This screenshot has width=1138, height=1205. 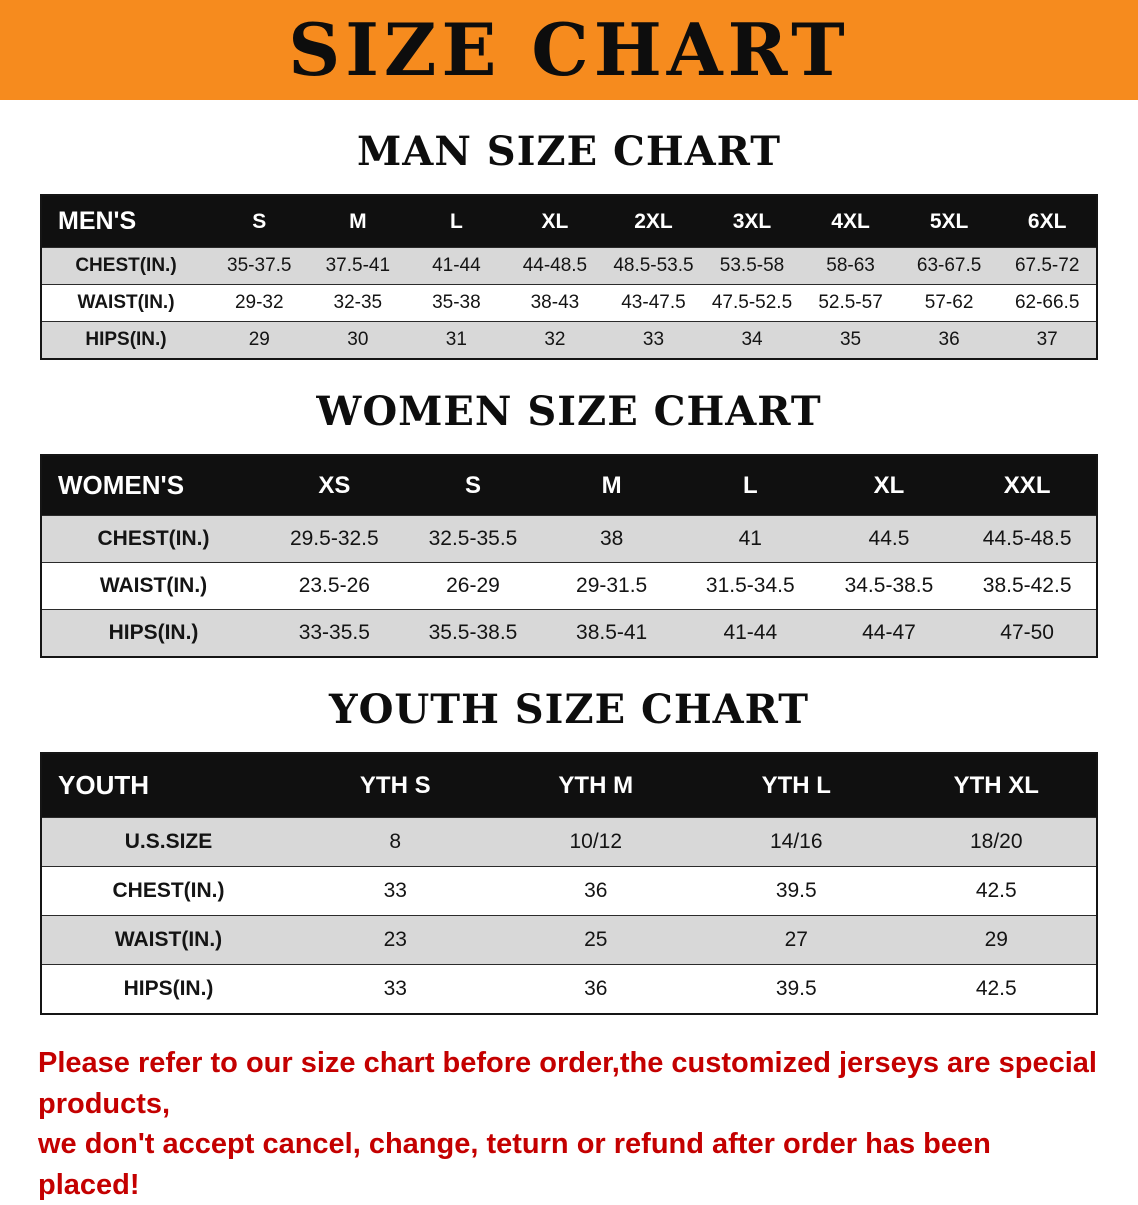 I want to click on value-cell: 32, so click(x=555, y=339).